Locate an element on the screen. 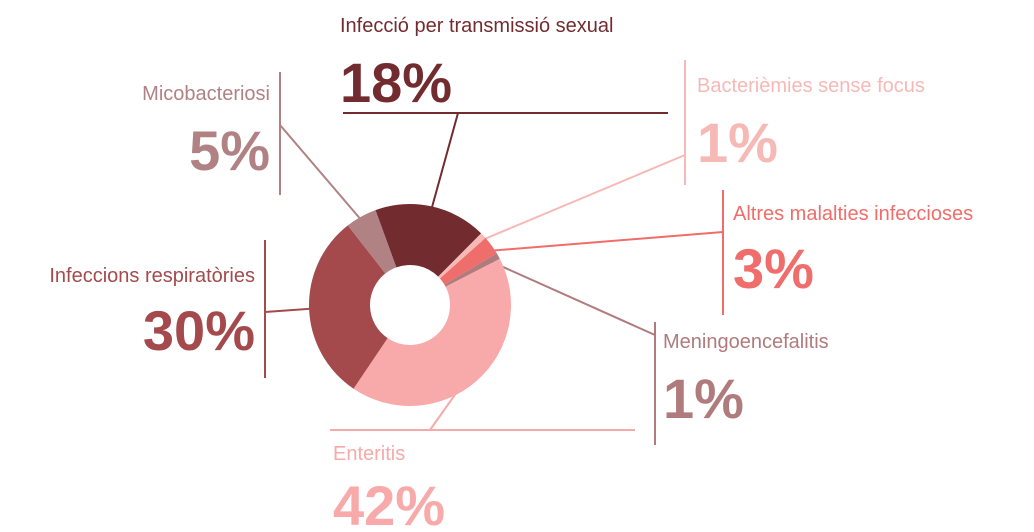 This screenshot has width=1034, height=532. slice-name: Micobacteriosi is located at coordinates (206, 94).